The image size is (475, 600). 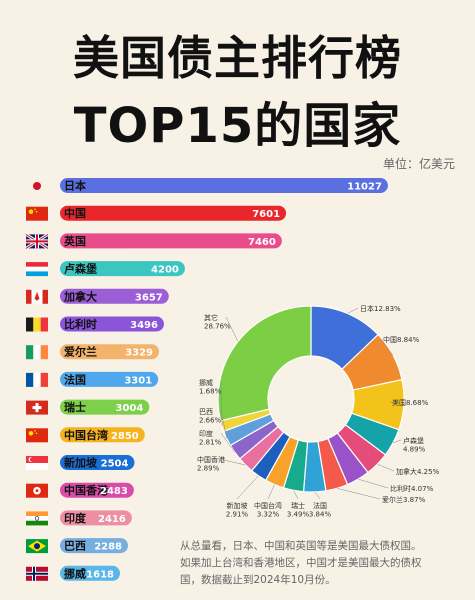 What do you see at coordinates (414, 445) in the screenshot?
I see `slice-label: 卢森堡 4.89%` at bounding box center [414, 445].